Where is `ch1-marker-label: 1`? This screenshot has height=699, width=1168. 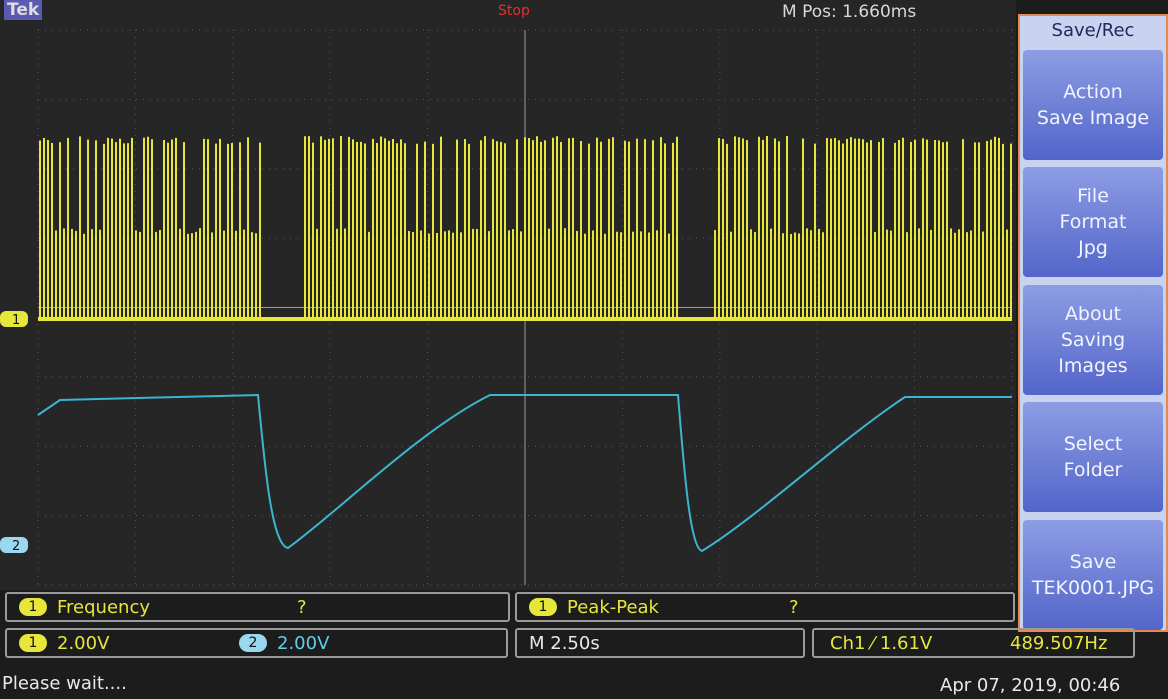
ch1-marker-label: 1 is located at coordinates (16, 320).